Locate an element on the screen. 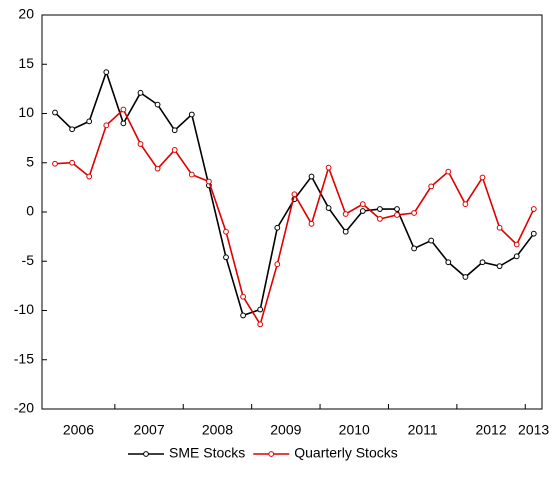 This screenshot has height=493, width=555. y-tick-label: -20 is located at coordinates (24, 408).